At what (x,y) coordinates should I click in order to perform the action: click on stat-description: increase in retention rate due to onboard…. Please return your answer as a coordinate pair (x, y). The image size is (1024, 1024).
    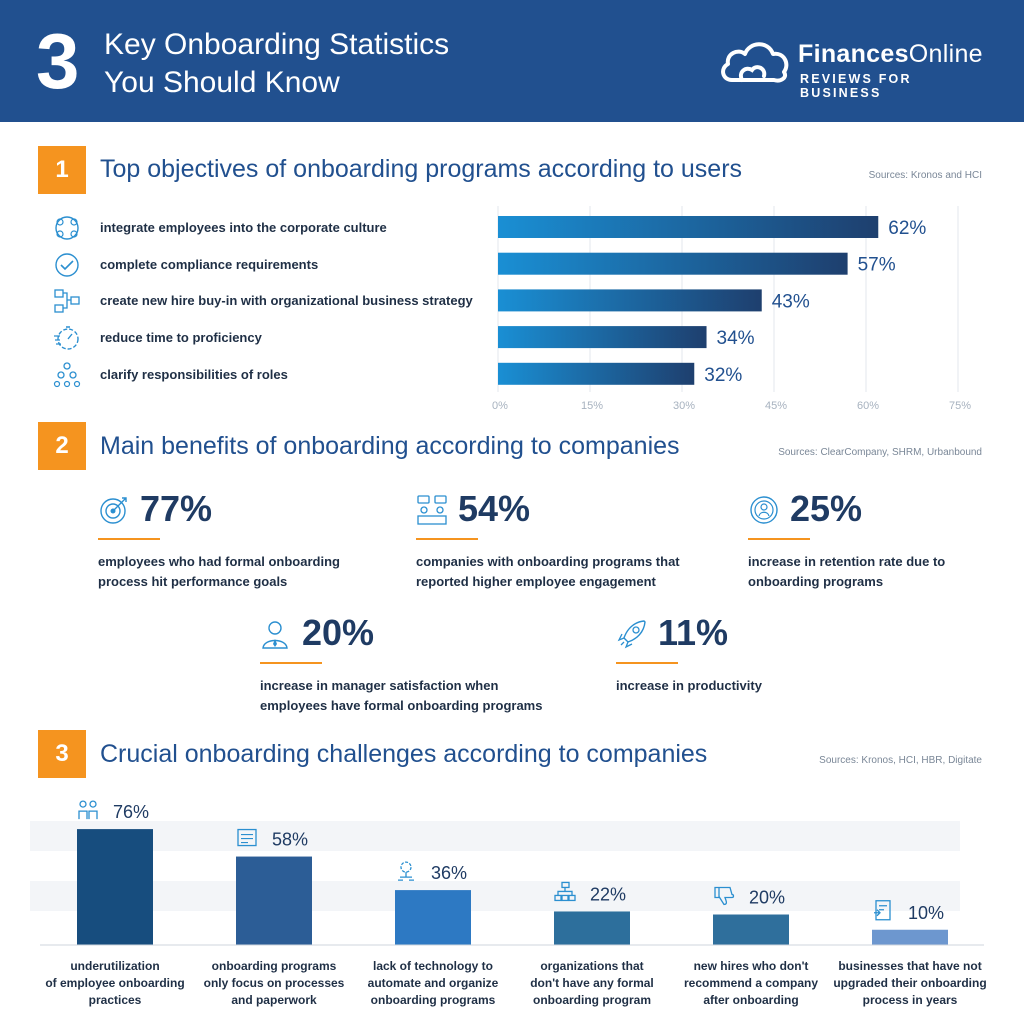
    Looking at the image, I should click on (847, 571).